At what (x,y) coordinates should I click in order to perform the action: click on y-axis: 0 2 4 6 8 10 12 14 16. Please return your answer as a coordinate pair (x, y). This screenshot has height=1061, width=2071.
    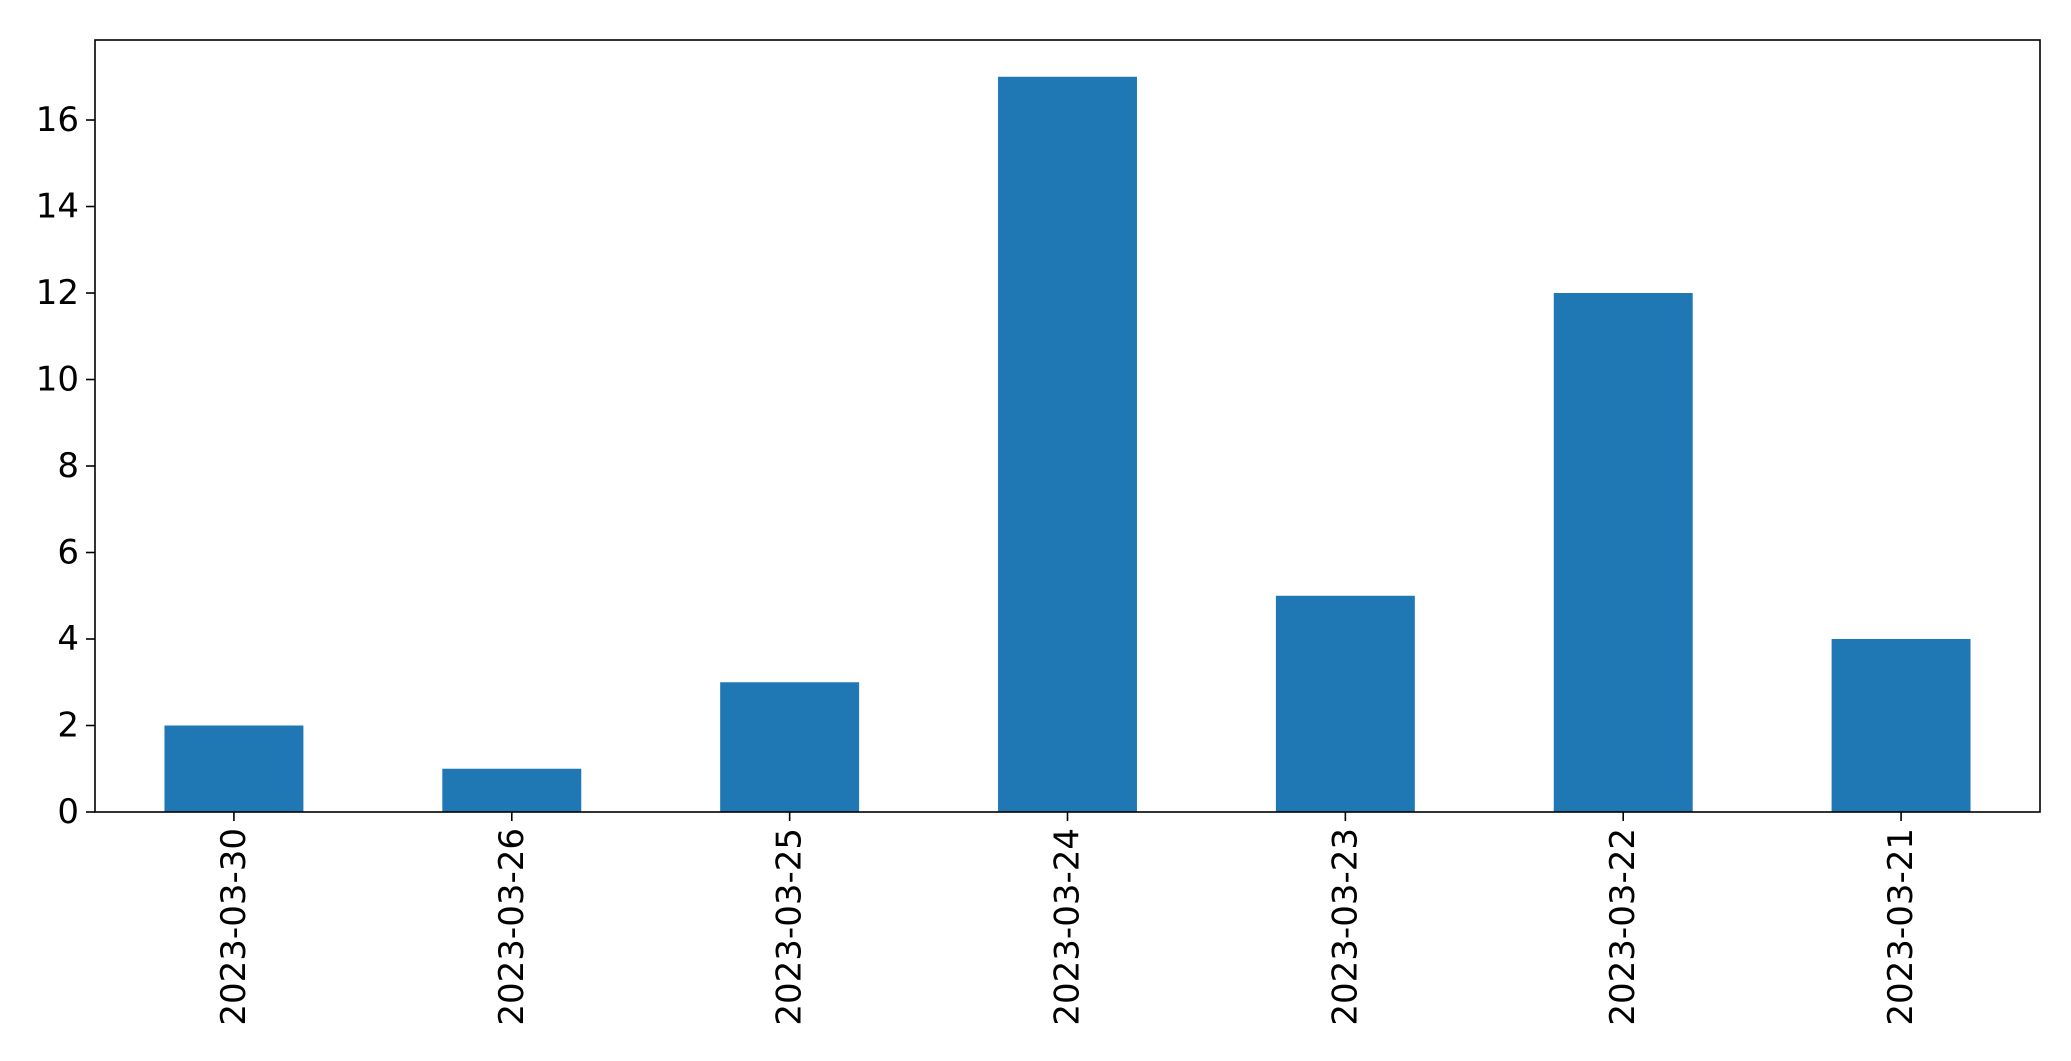
    Looking at the image, I should click on (65, 466).